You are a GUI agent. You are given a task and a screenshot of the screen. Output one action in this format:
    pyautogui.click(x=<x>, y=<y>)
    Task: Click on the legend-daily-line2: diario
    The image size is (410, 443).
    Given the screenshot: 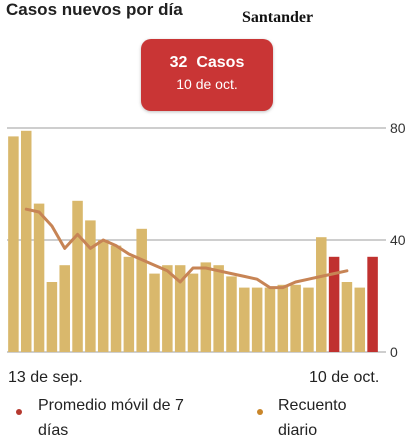 What is the action you would take?
    pyautogui.click(x=298, y=430)
    